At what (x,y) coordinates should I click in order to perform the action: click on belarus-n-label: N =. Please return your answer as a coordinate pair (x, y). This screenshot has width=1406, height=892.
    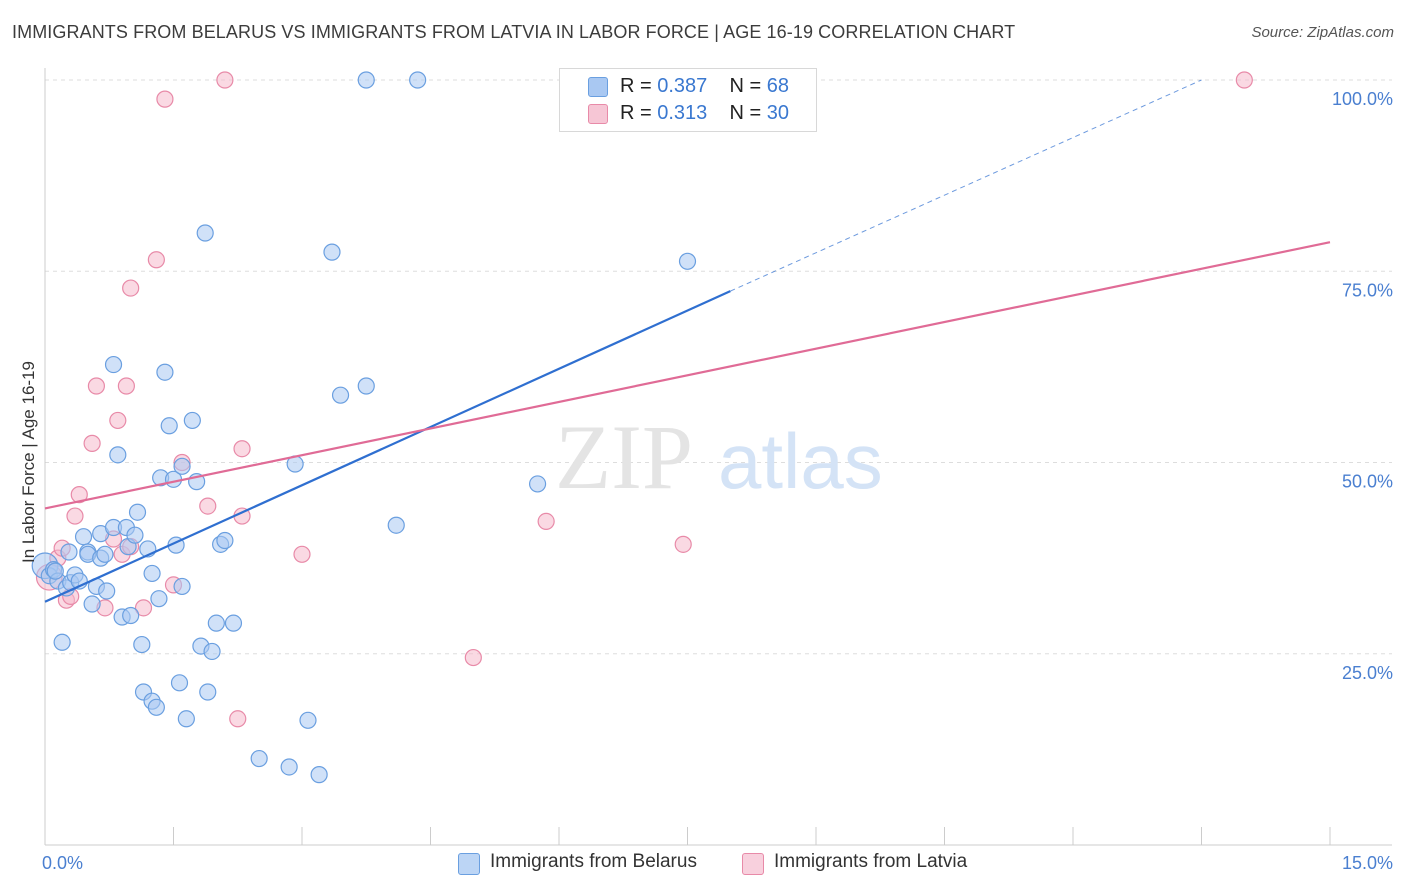
    Looking at the image, I should click on (748, 86).